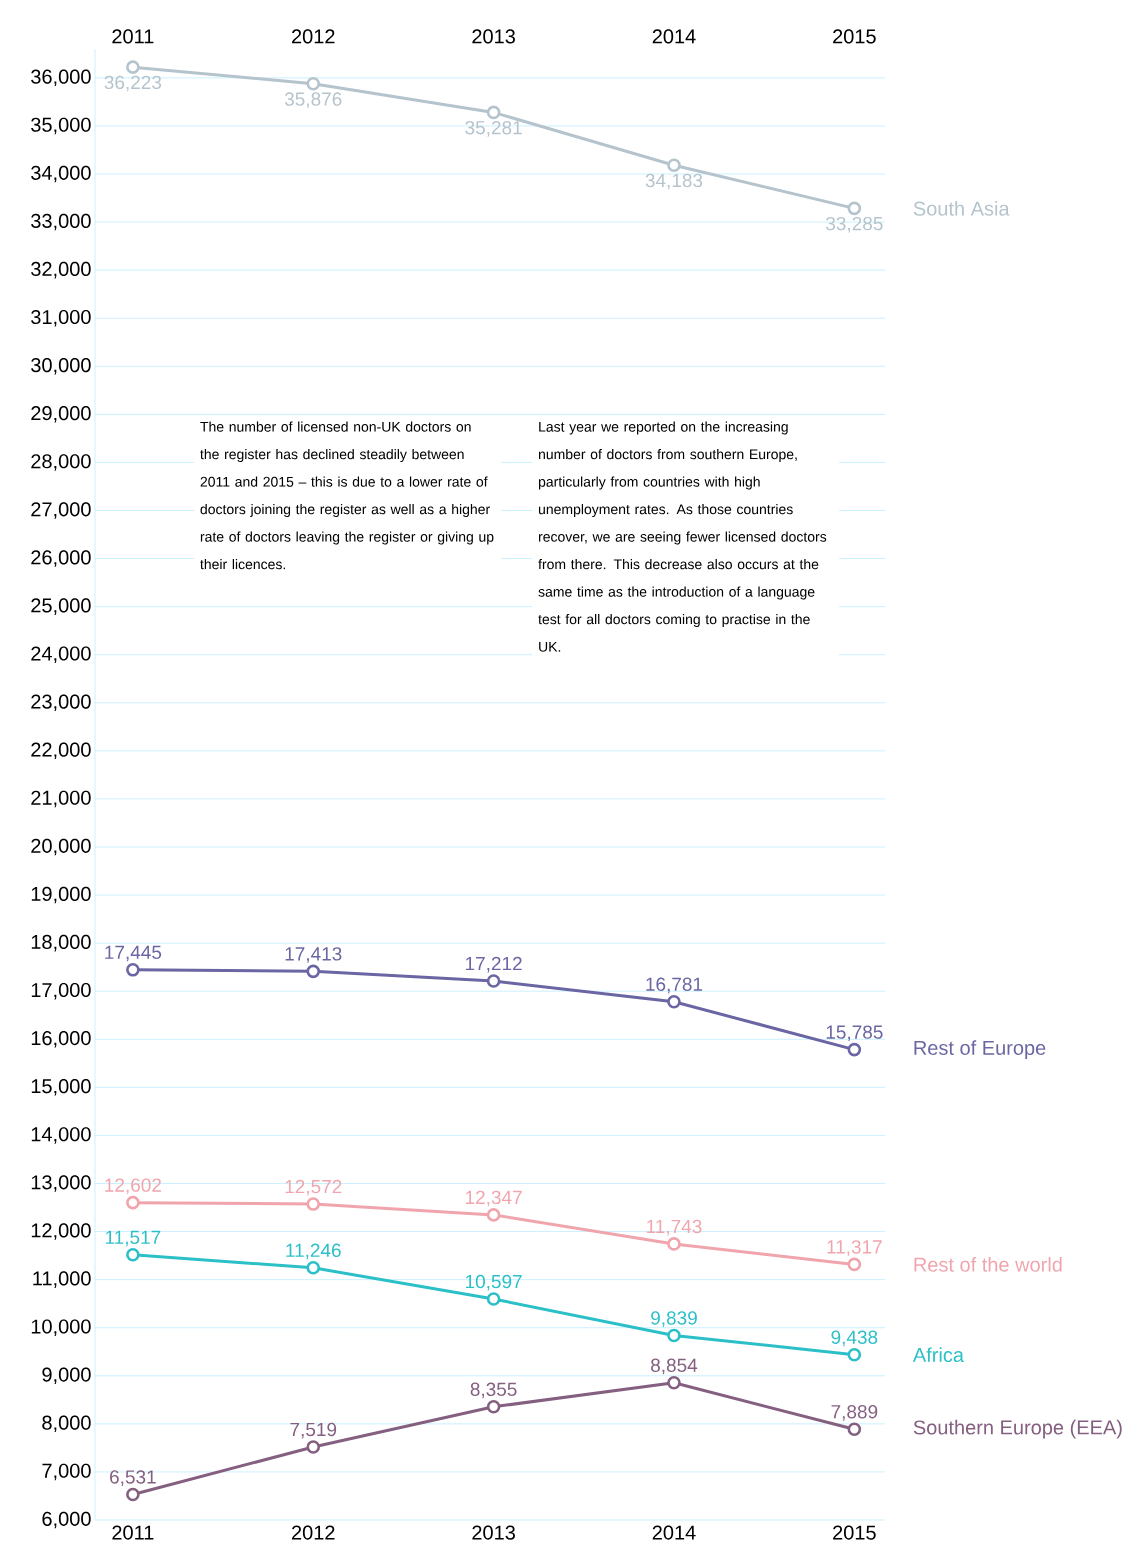 This screenshot has height=1555, width=1126. What do you see at coordinates (313, 1532) in the screenshot?
I see `category-label: 2012` at bounding box center [313, 1532].